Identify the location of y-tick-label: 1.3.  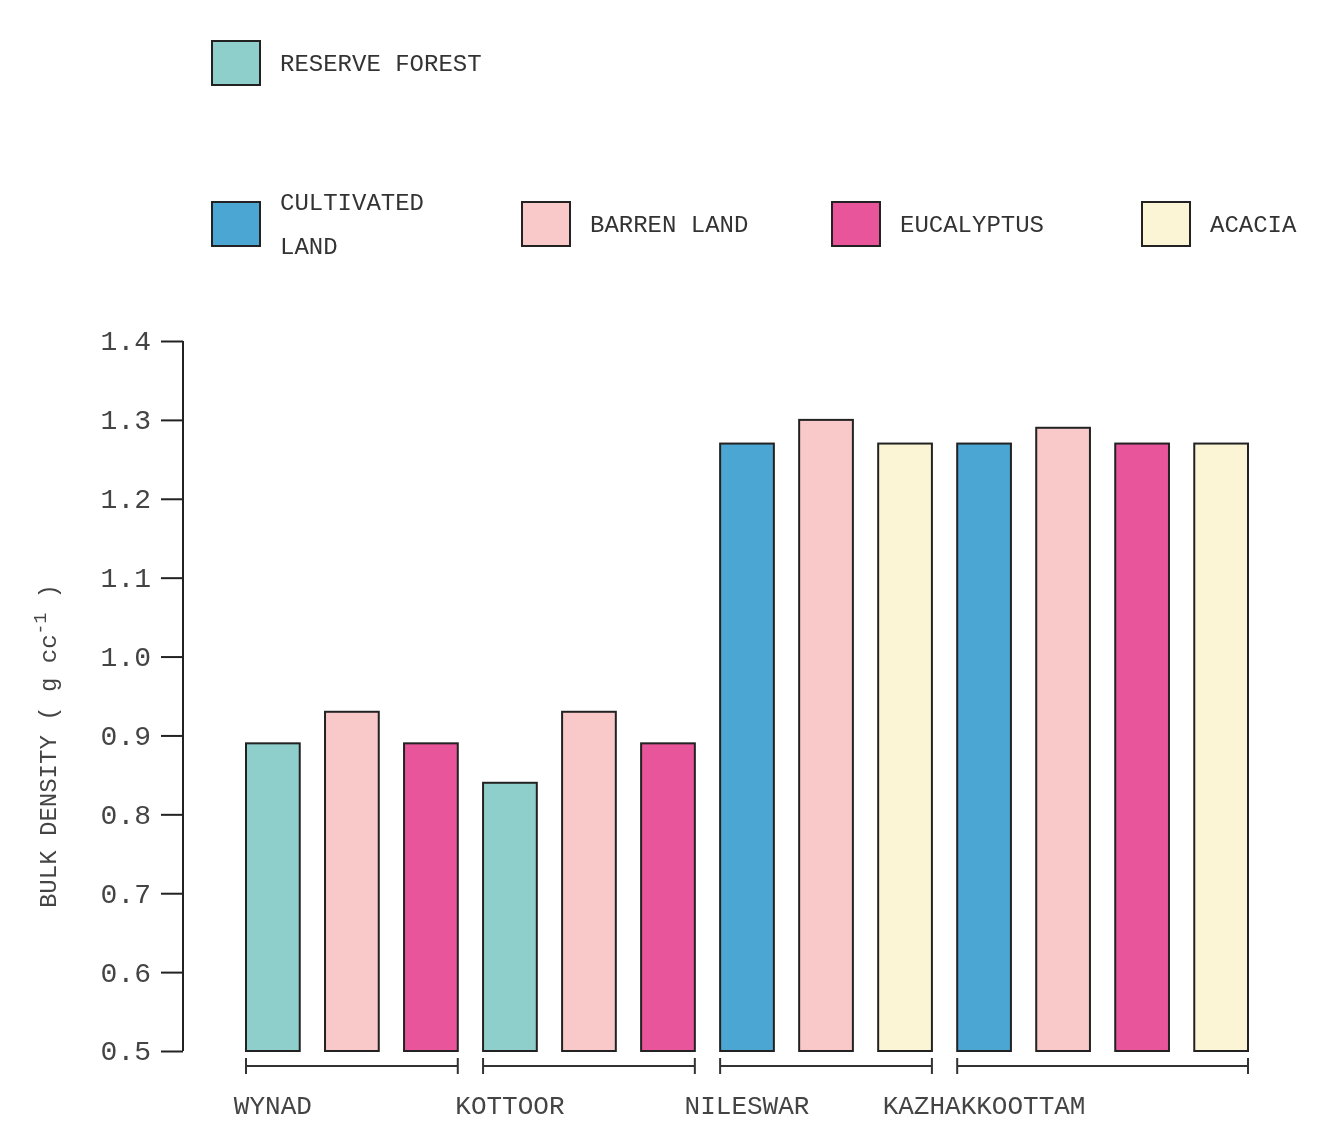
(125, 422).